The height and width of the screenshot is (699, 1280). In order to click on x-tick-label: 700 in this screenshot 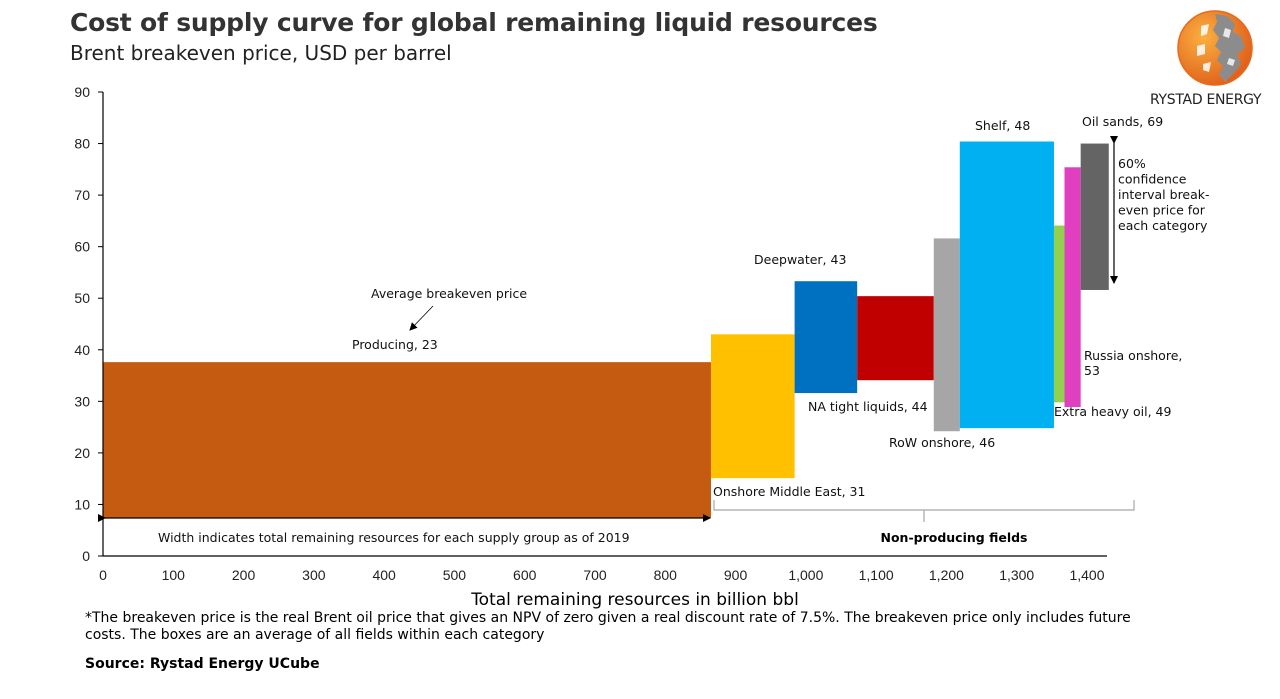, I will do `click(595, 575)`.